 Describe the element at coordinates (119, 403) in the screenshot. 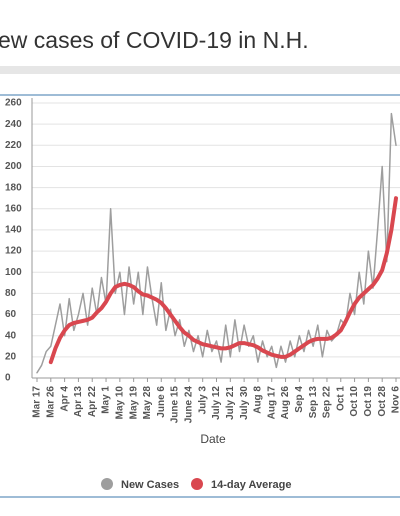

I see `x-tick-label: May 10` at that location.